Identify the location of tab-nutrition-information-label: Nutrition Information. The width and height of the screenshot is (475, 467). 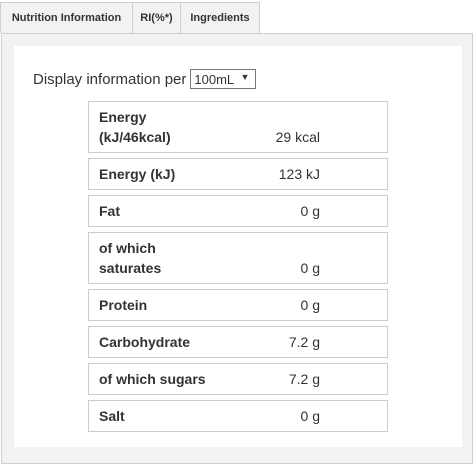
(66, 18).